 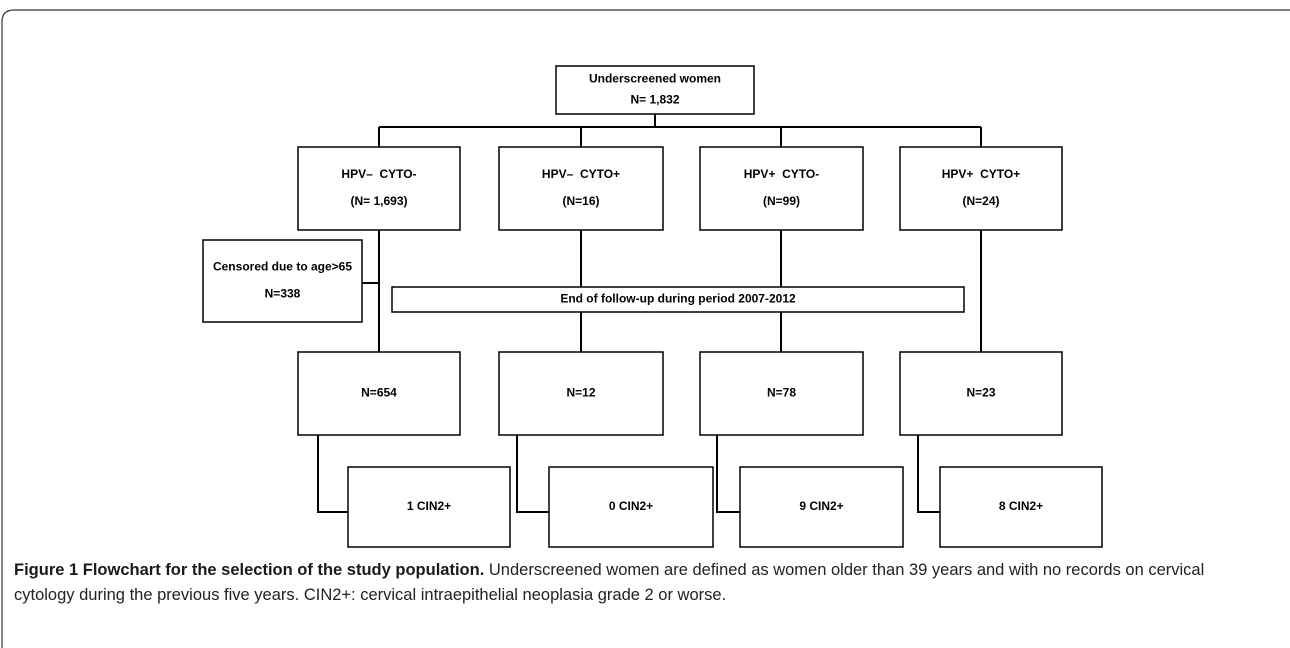 What do you see at coordinates (580, 201) in the screenshot?
I see `box-label: (N=16)` at bounding box center [580, 201].